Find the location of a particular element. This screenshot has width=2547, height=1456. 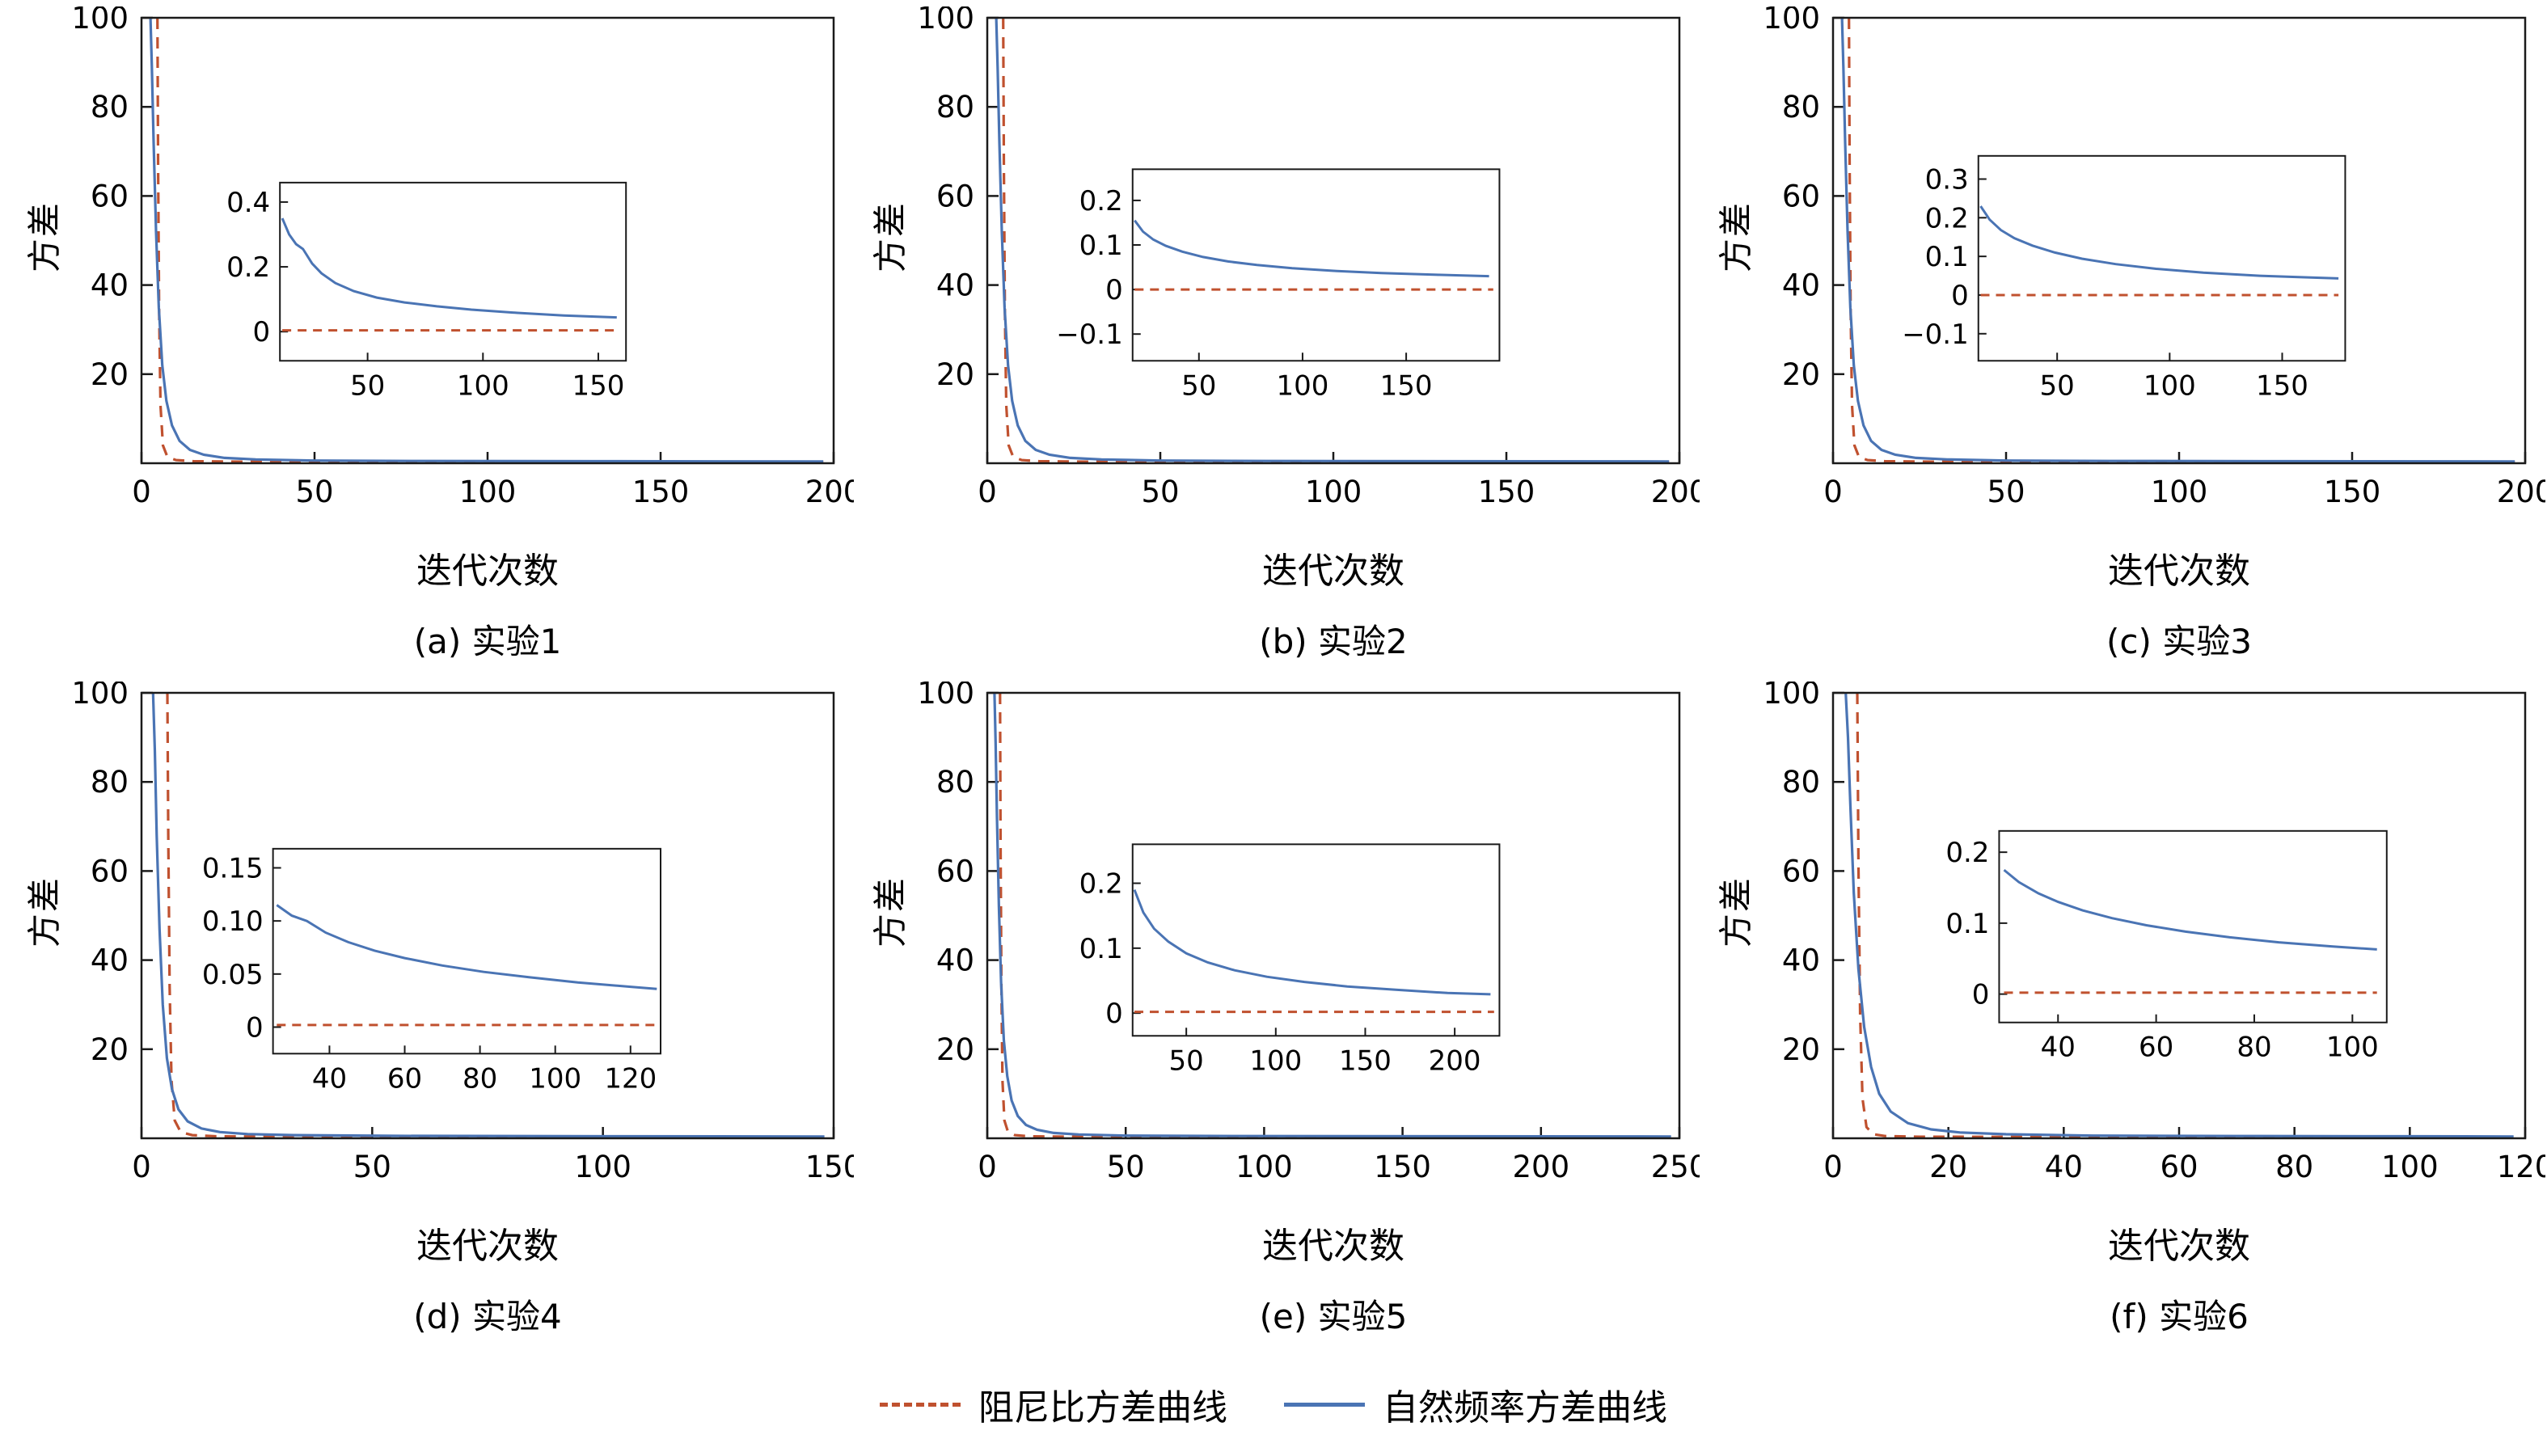

subplot-caption-a: (a) 实验1 is located at coordinates (487, 641).